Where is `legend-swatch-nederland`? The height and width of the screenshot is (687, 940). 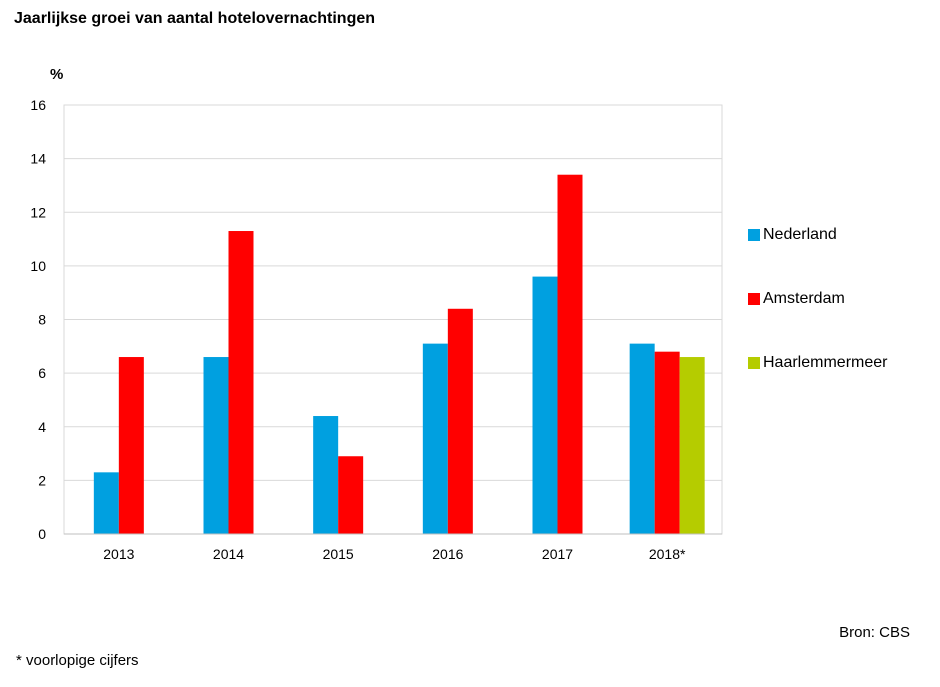
legend-swatch-nederland is located at coordinates (754, 235).